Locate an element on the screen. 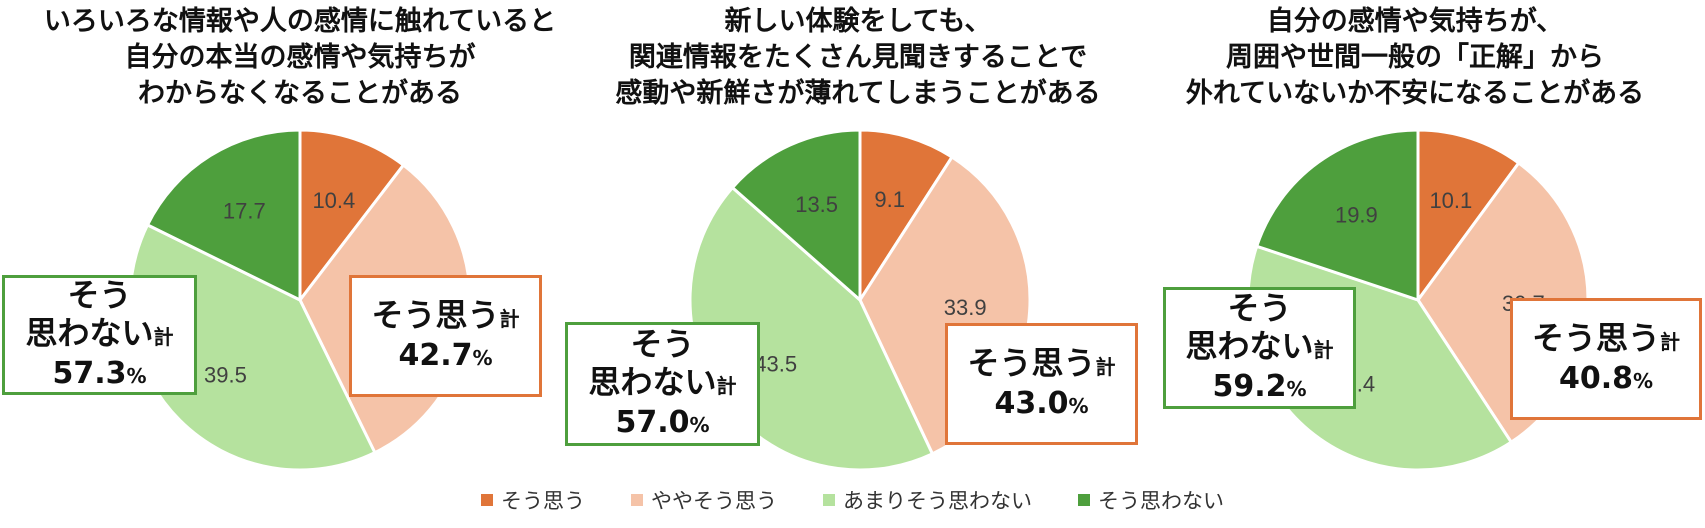 The height and width of the screenshot is (528, 1705). chart-1-disagree-total-value-row: 57.3% is located at coordinates (99, 375).